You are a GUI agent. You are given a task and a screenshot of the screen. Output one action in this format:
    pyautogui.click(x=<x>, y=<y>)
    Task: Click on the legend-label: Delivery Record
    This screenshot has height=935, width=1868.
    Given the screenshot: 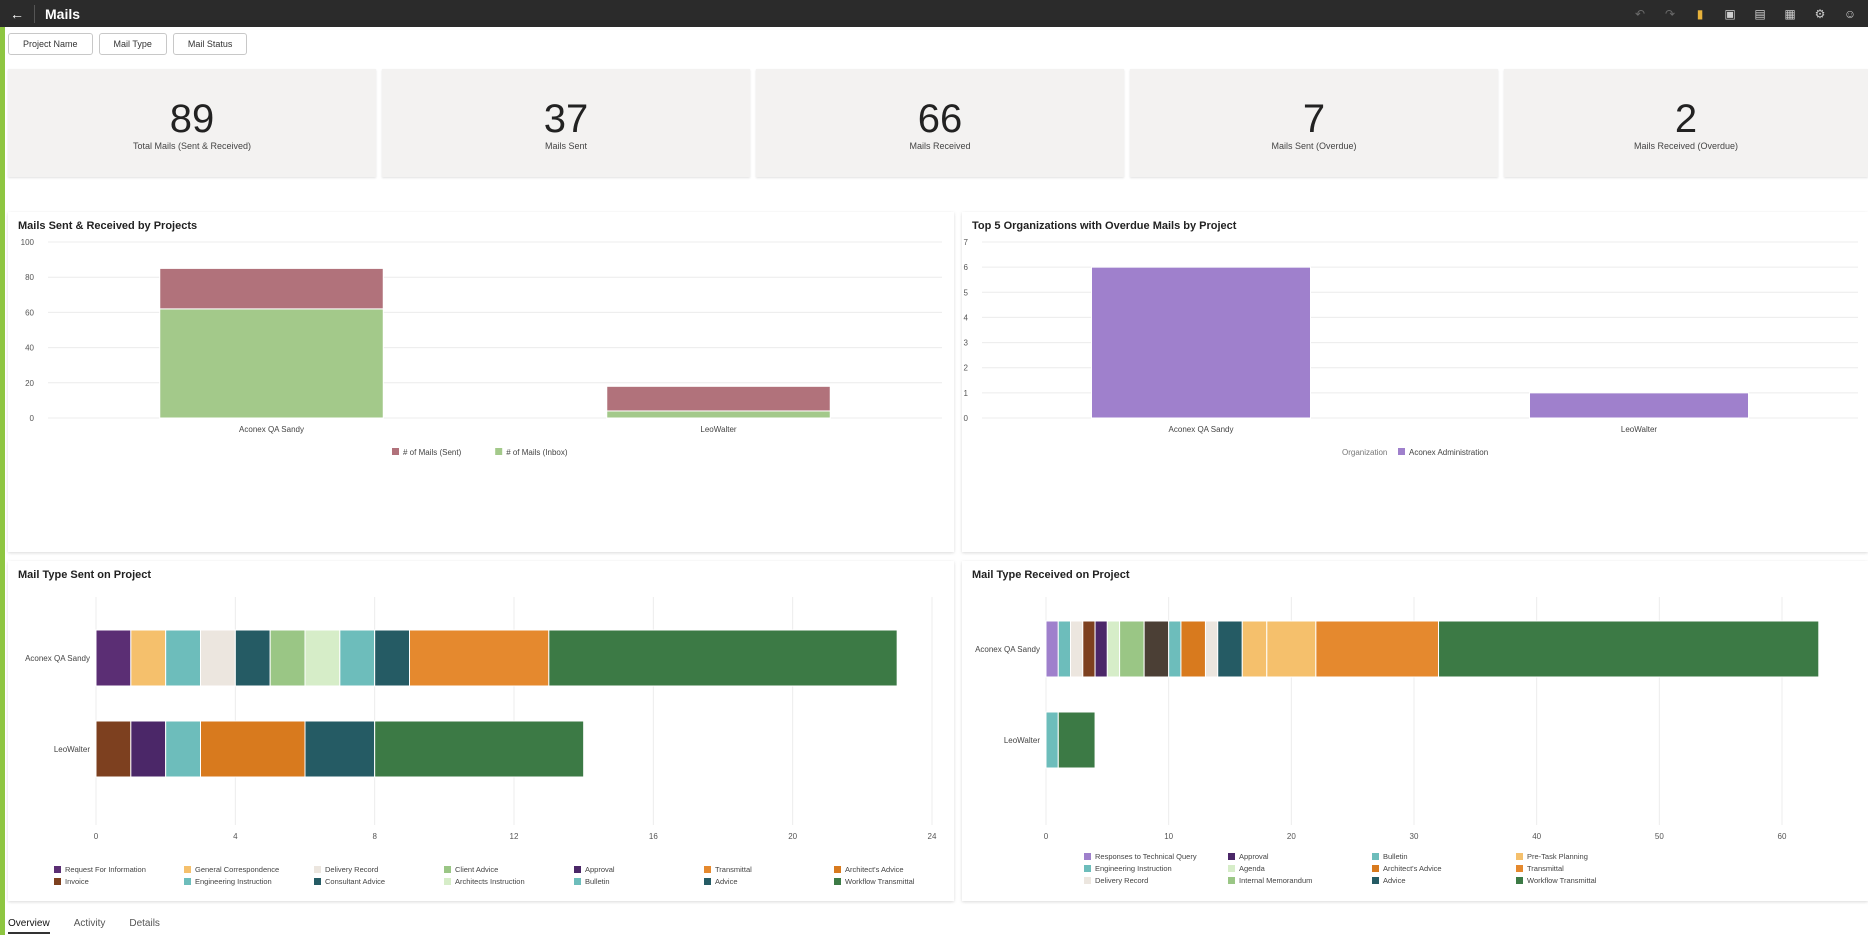 What is the action you would take?
    pyautogui.click(x=1121, y=880)
    